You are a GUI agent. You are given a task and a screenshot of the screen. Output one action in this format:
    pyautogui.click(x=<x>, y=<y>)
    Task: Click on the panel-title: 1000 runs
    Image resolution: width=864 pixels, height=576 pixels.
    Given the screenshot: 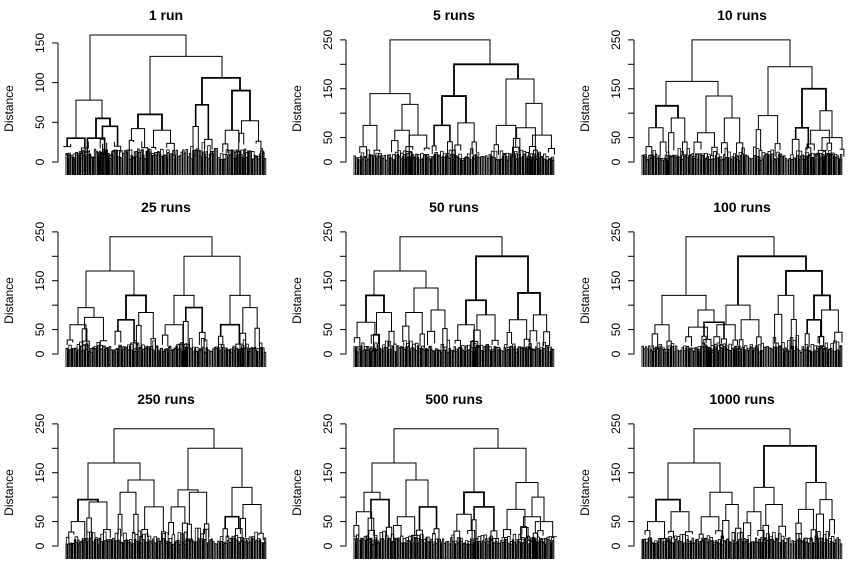 What is the action you would take?
    pyautogui.click(x=742, y=399)
    